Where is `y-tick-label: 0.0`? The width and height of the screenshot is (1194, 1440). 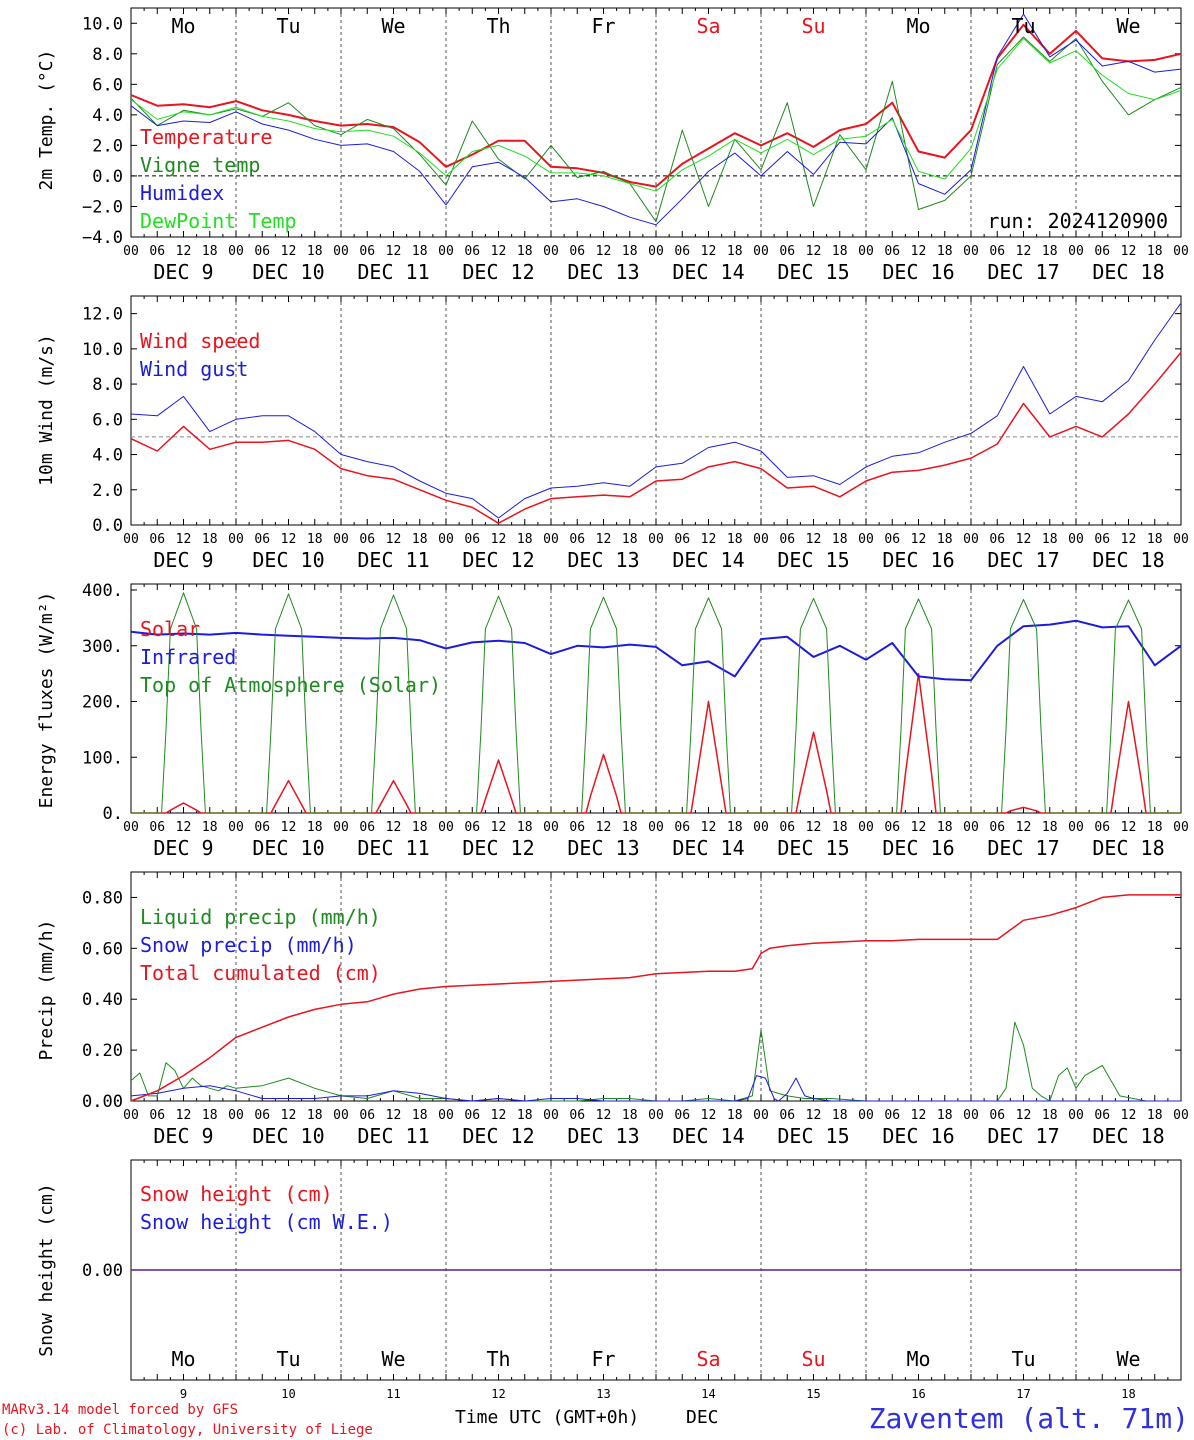 y-tick-label: 0.0 is located at coordinates (107, 526).